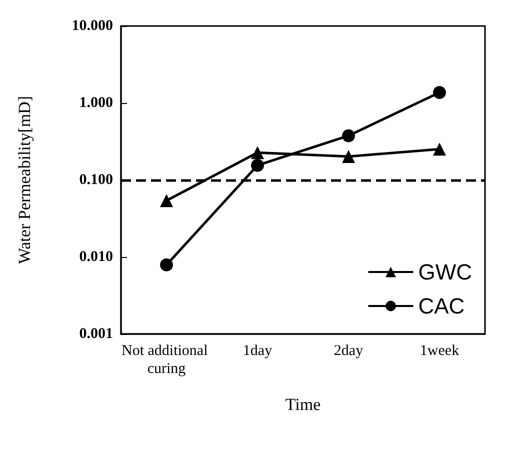  What do you see at coordinates (441, 306) in the screenshot?
I see `legend-label: CAC` at bounding box center [441, 306].